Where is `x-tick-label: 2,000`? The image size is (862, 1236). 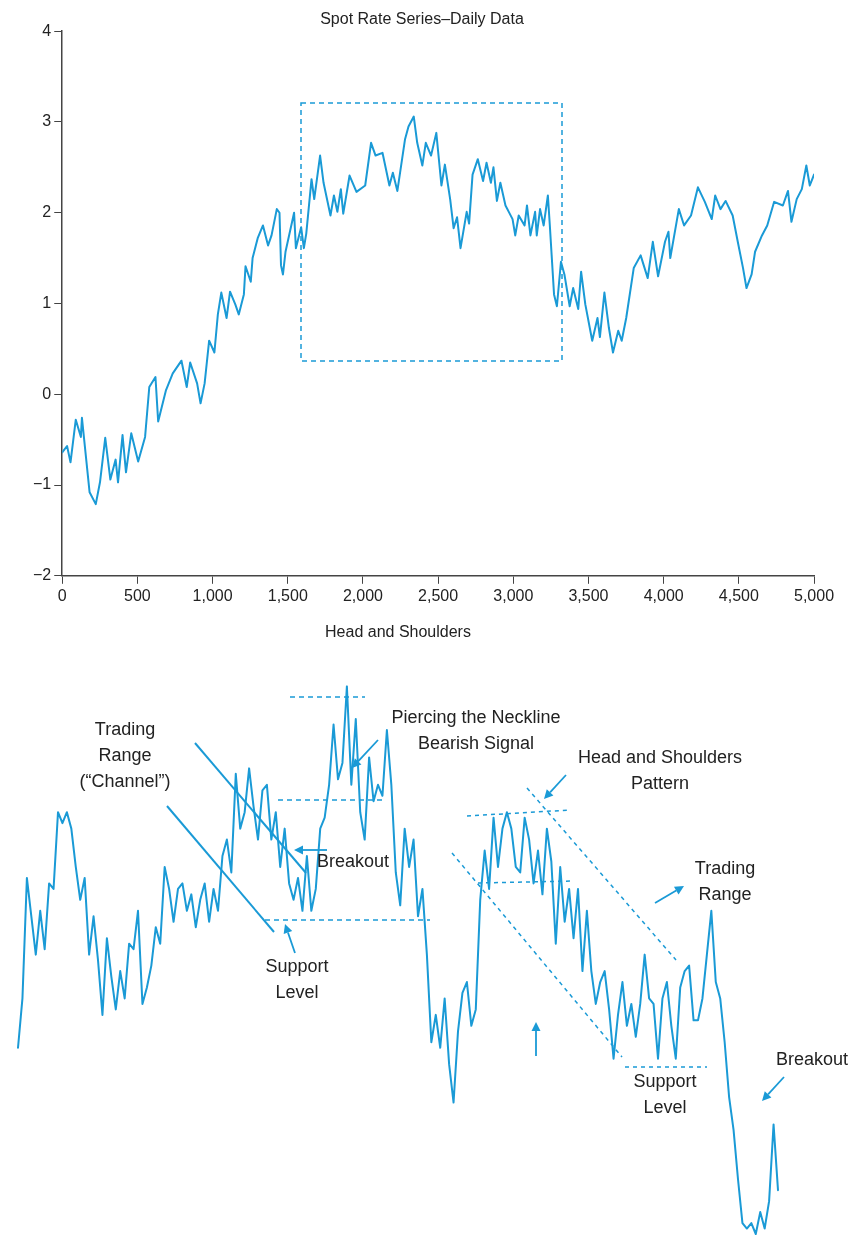 x-tick-label: 2,000 is located at coordinates (363, 595).